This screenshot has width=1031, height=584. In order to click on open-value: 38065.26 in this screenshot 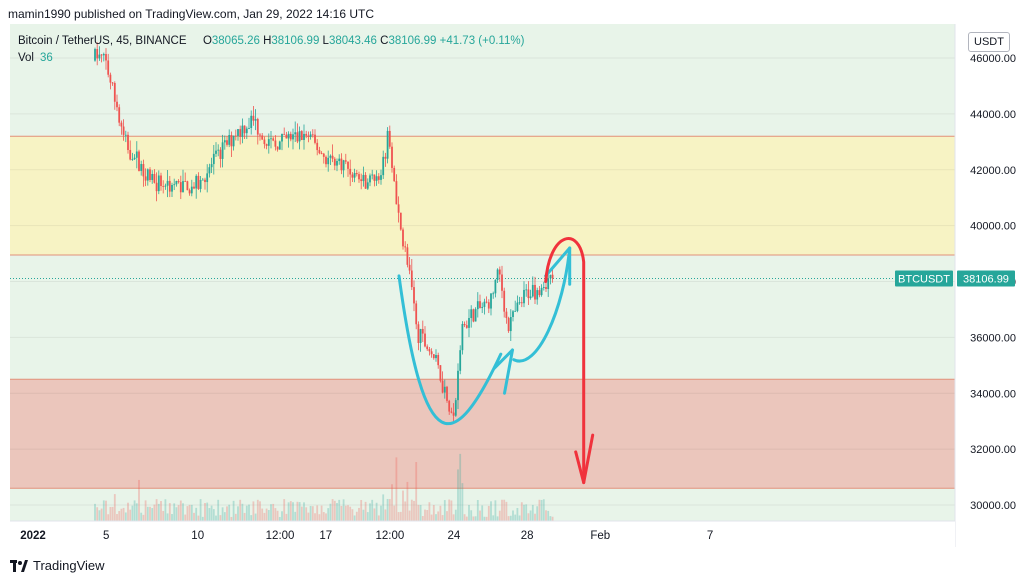, I will do `click(235, 41)`.